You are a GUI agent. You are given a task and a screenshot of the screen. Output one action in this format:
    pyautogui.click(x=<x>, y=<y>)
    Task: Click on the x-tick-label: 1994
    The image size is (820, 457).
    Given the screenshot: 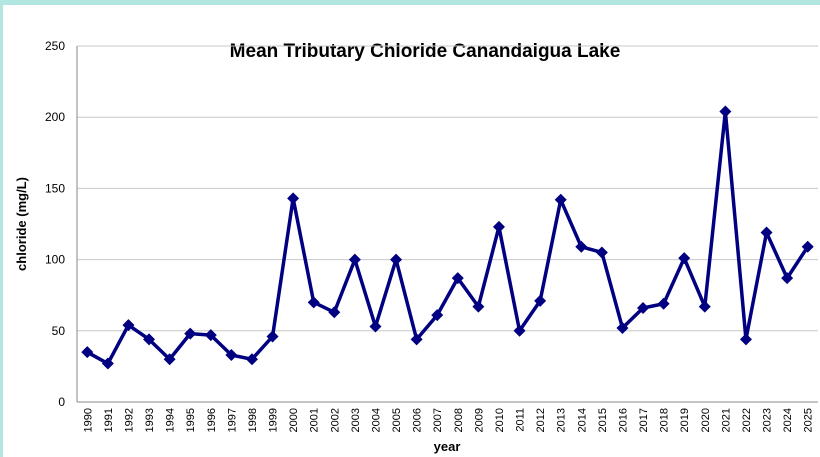 What is the action you would take?
    pyautogui.click(x=171, y=420)
    